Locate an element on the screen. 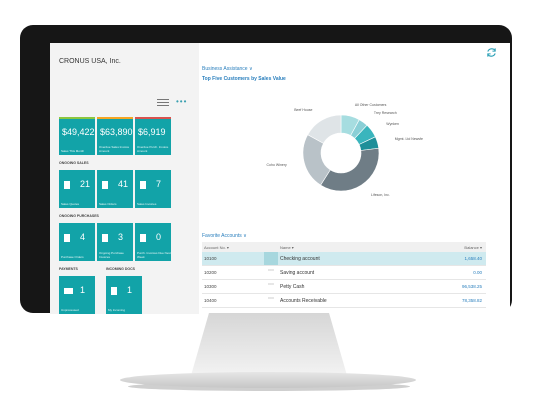 The width and height of the screenshot is (538, 416). tile-label: Purch. Invoices Due Next Week is located at coordinates (154, 255).